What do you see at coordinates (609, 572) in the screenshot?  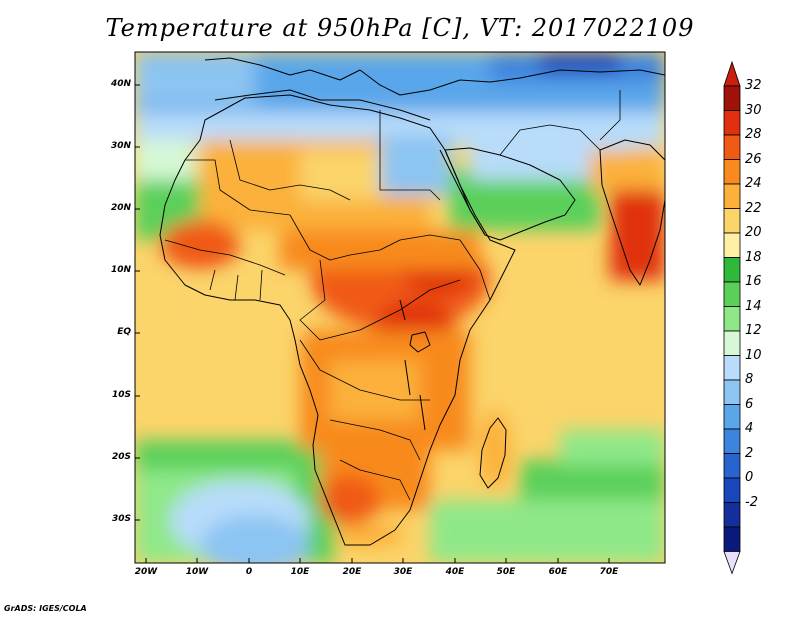 I see `lon-label: 70E` at bounding box center [609, 572].